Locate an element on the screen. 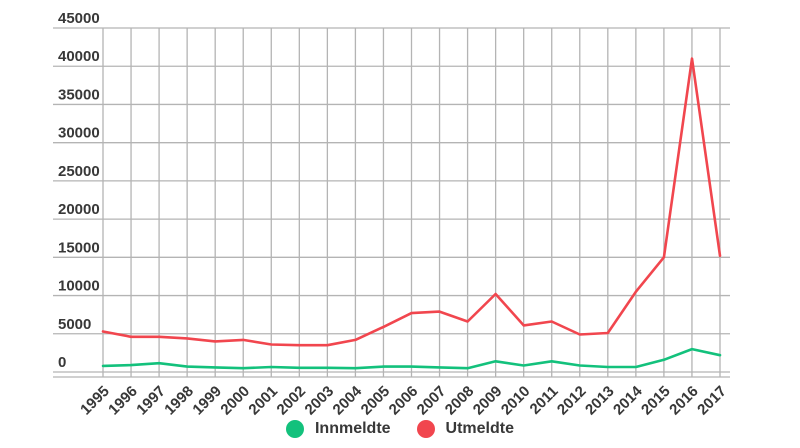  x-tick-label: 2014 is located at coordinates (628, 400).